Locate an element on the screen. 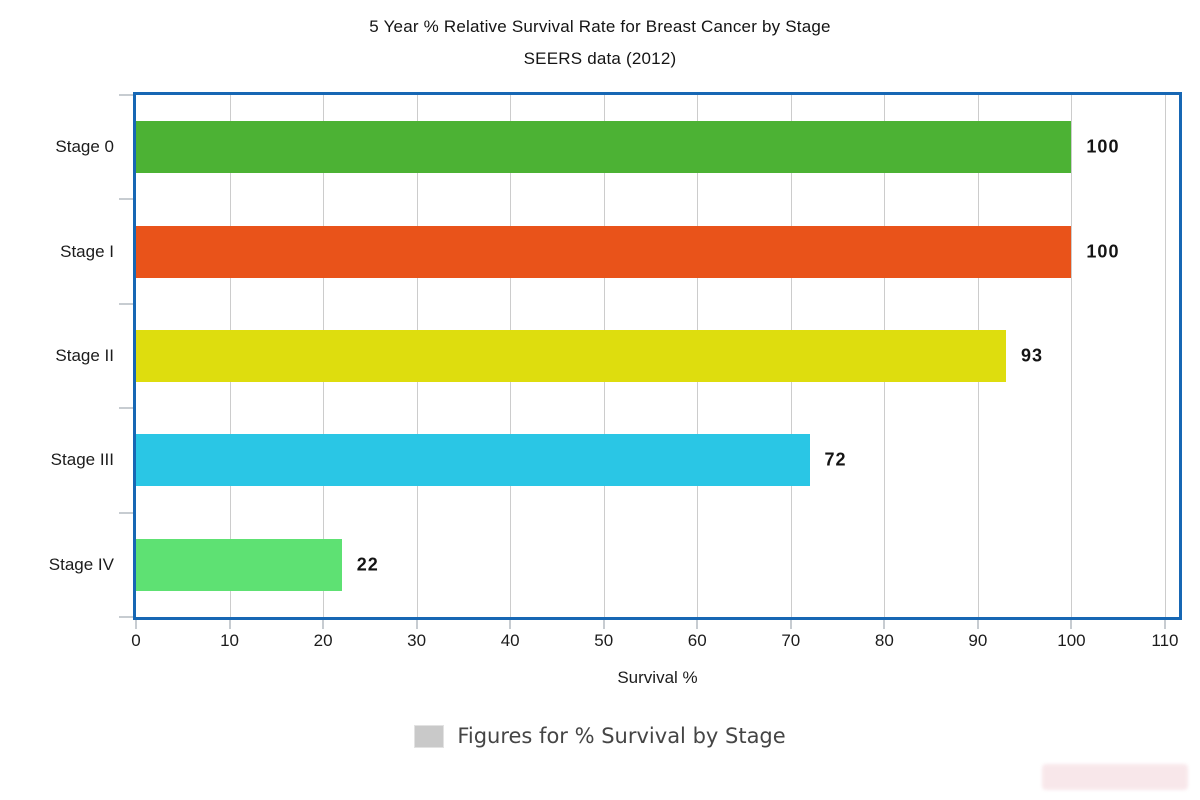 This screenshot has width=1200, height=800. bar-stage-iii is located at coordinates (473, 460).